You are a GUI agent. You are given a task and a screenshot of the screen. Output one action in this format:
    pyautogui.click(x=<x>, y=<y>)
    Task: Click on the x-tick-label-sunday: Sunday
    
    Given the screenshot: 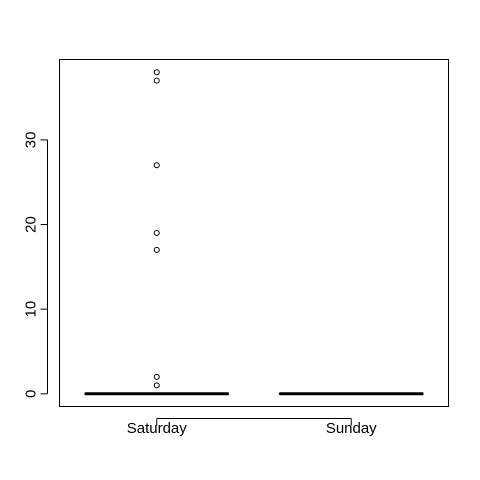 What is the action you would take?
    pyautogui.click(x=351, y=428)
    